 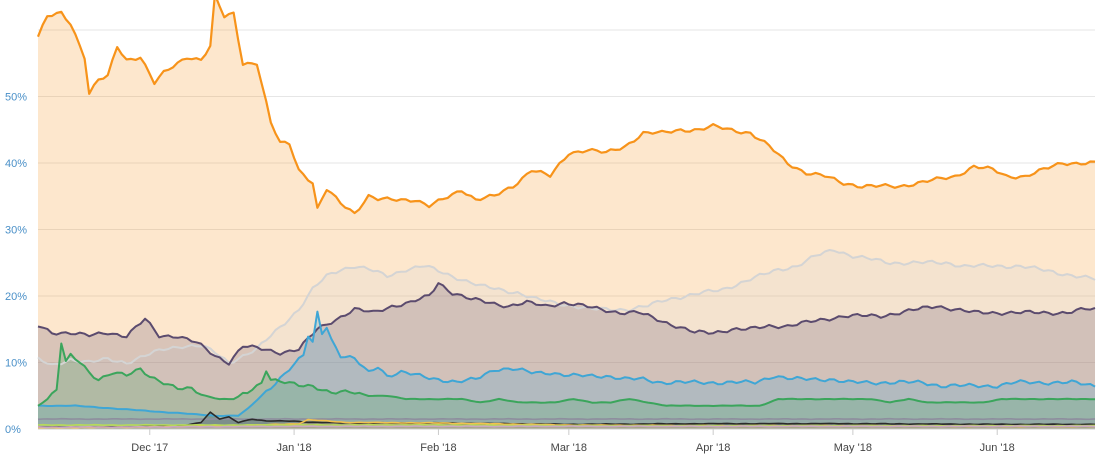 What do you see at coordinates (569, 448) in the screenshot?
I see `x-tick-label: Mar '18` at bounding box center [569, 448].